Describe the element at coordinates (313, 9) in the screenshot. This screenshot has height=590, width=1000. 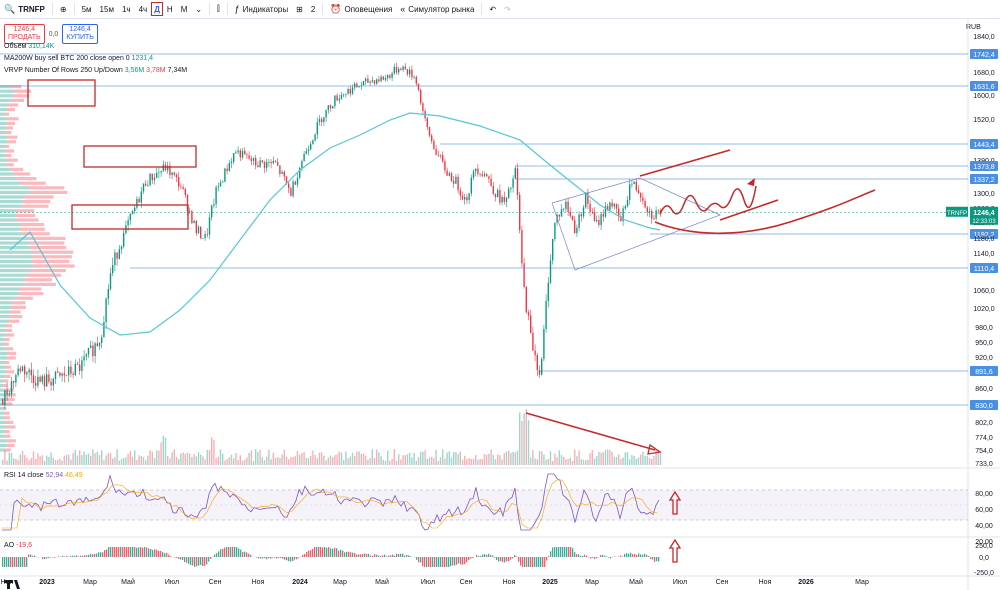
I see `layouts-count: 2` at that location.